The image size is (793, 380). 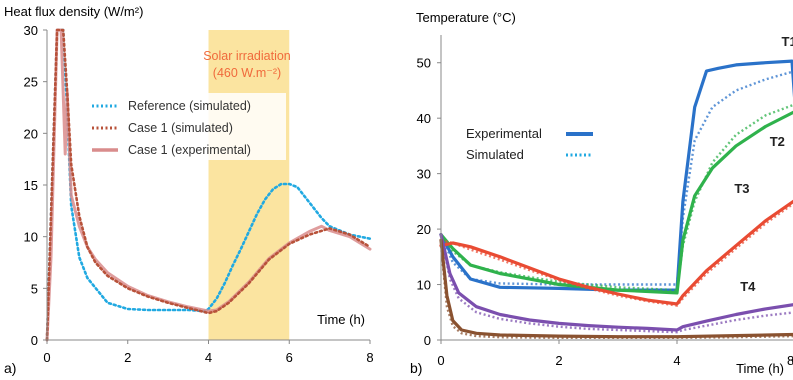 I want to click on series-line-t4-simulated, so click(x=616, y=284).